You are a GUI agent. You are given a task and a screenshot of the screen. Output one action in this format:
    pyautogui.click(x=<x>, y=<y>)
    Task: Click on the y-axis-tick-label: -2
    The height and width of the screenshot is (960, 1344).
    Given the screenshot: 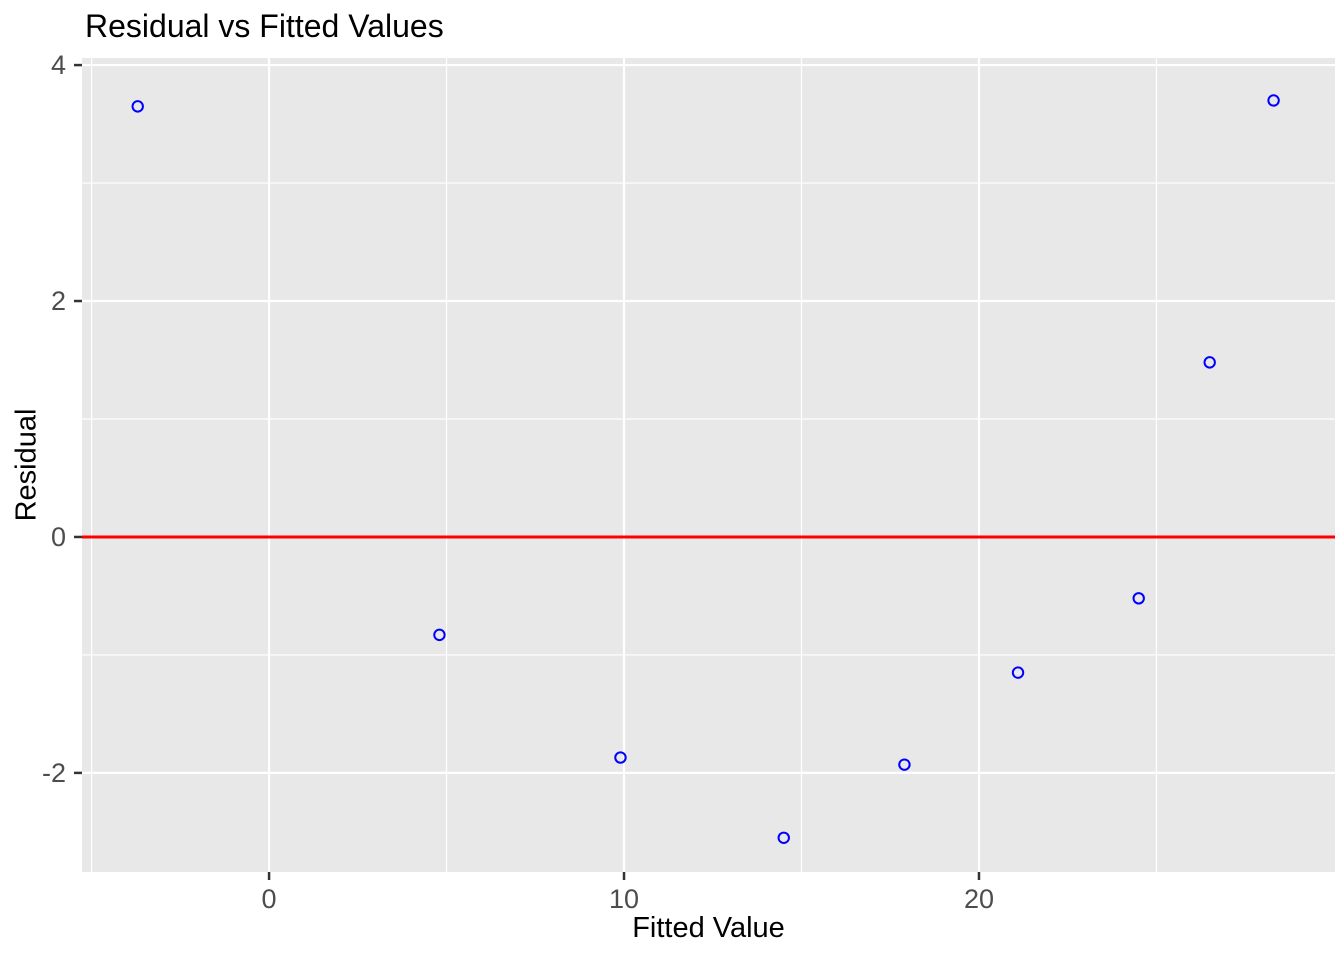 What is the action you would take?
    pyautogui.click(x=54, y=773)
    